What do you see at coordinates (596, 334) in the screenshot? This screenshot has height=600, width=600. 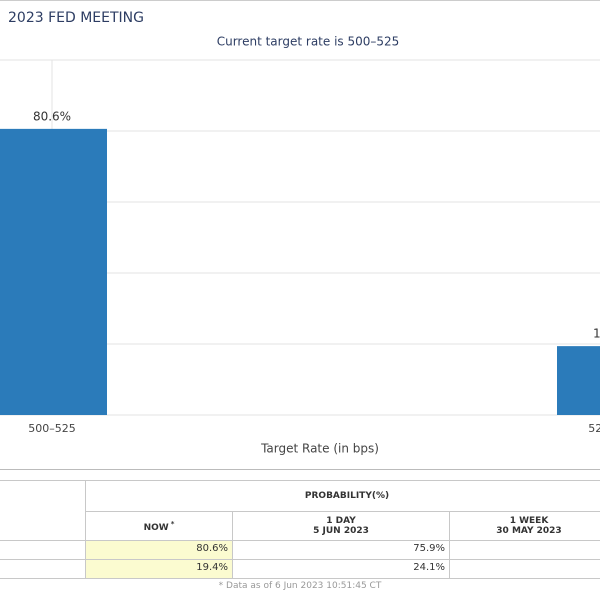 I see `value-label: 19.4%` at bounding box center [596, 334].